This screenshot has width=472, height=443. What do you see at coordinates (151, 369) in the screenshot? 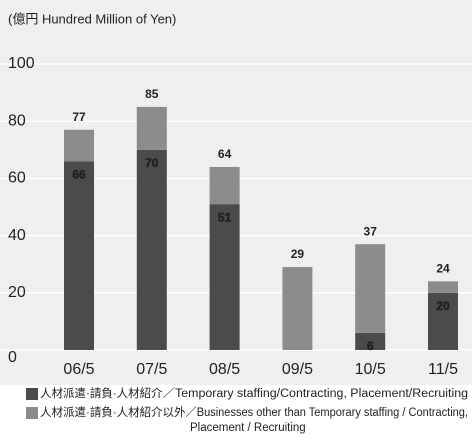
I see `x-tick-label: 07/5` at bounding box center [151, 369].